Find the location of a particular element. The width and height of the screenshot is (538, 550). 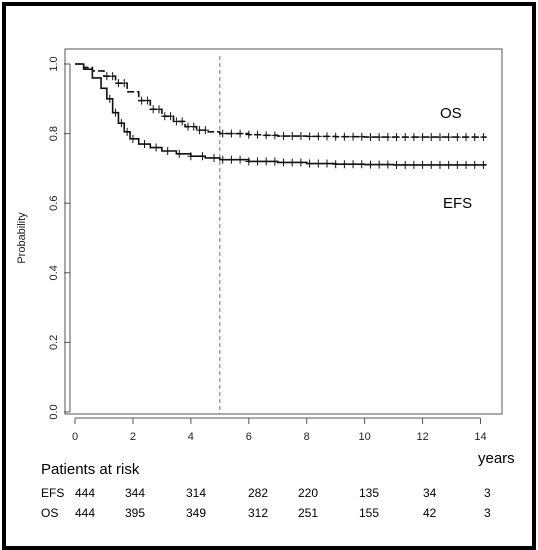

x-tick-label: 10 is located at coordinates (365, 437).